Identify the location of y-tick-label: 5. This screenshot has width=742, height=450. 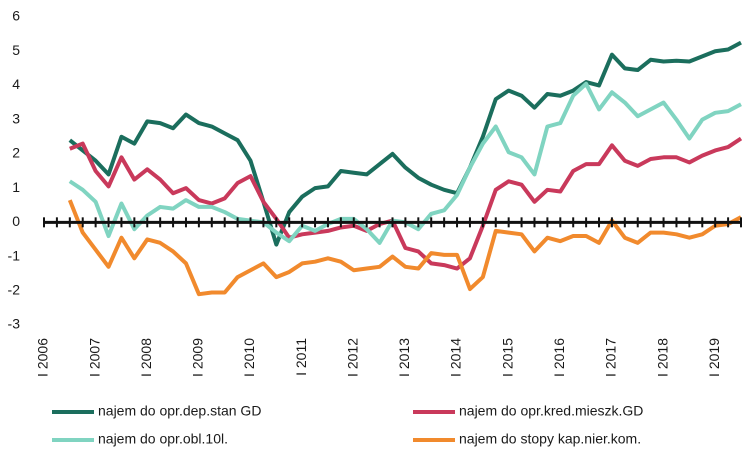
(16, 50).